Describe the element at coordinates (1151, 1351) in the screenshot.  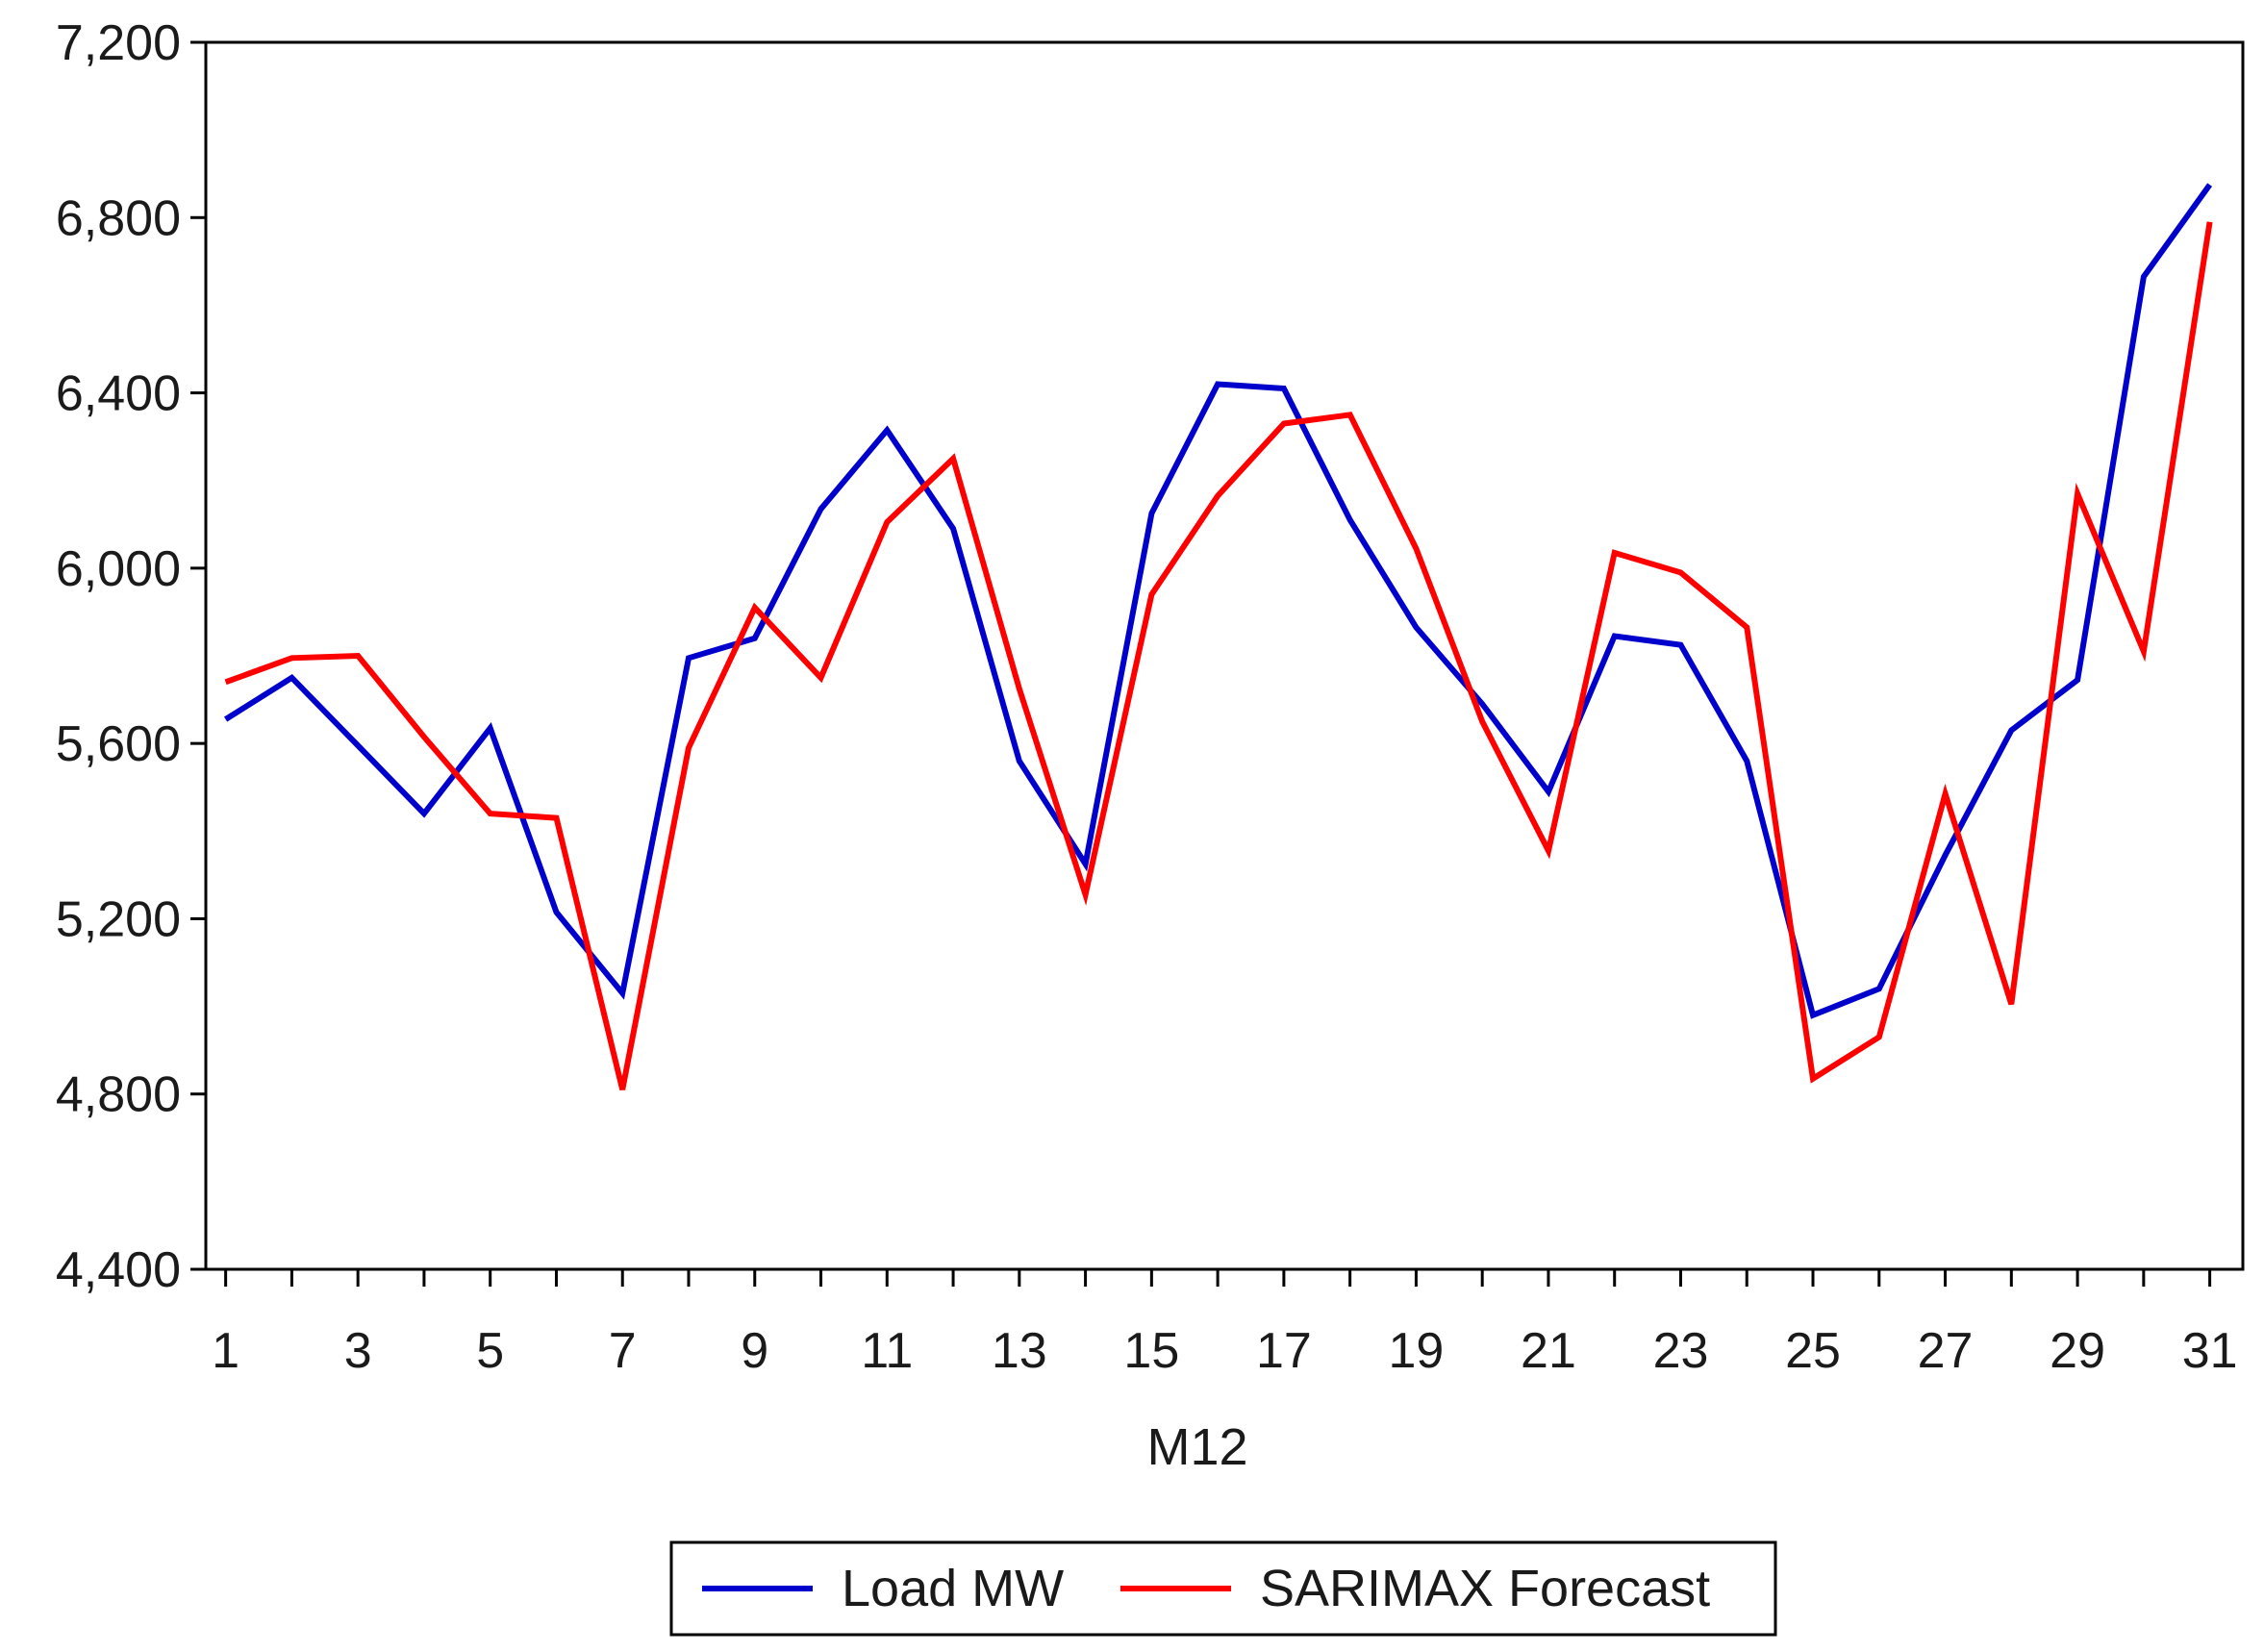
I see `x-tick-label: 15` at that location.